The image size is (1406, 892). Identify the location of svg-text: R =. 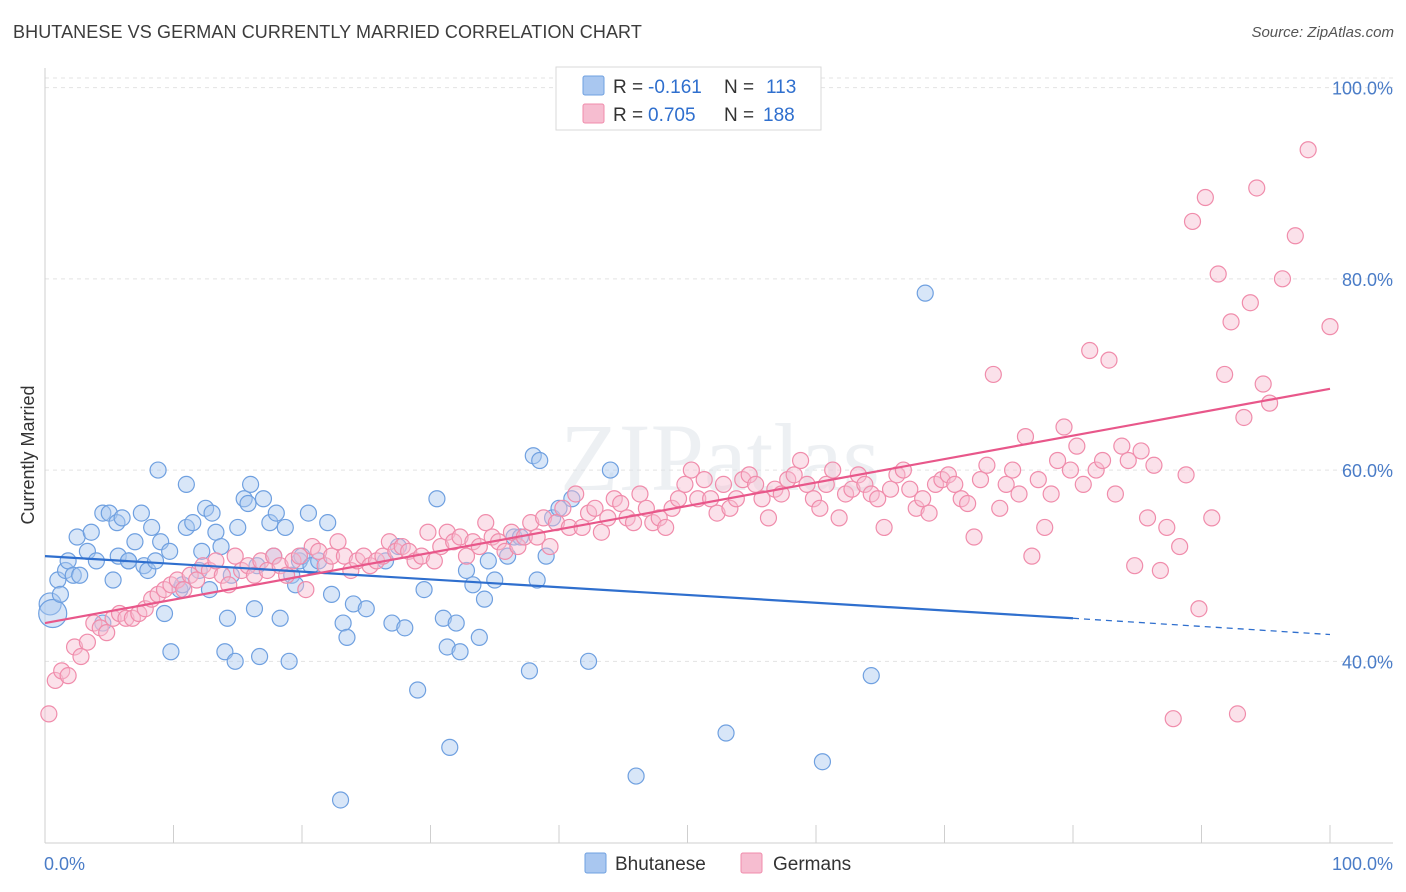
(628, 87).